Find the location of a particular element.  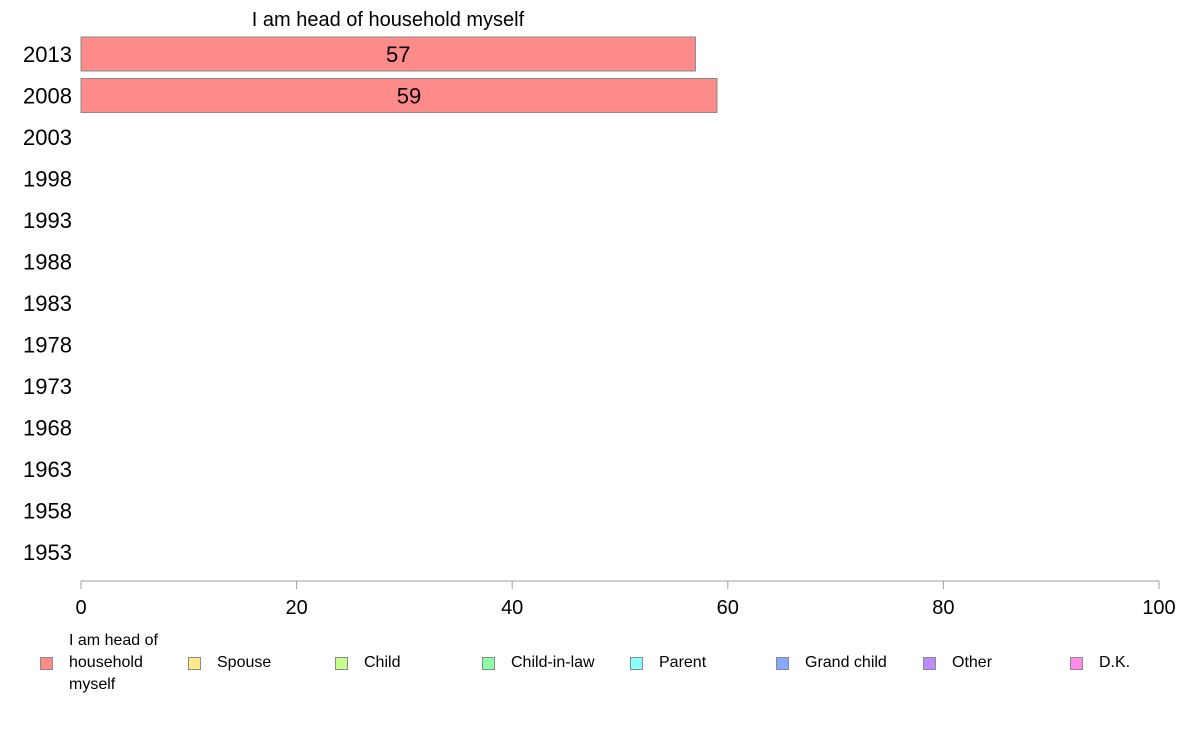

category-label: 1988 is located at coordinates (47, 262).